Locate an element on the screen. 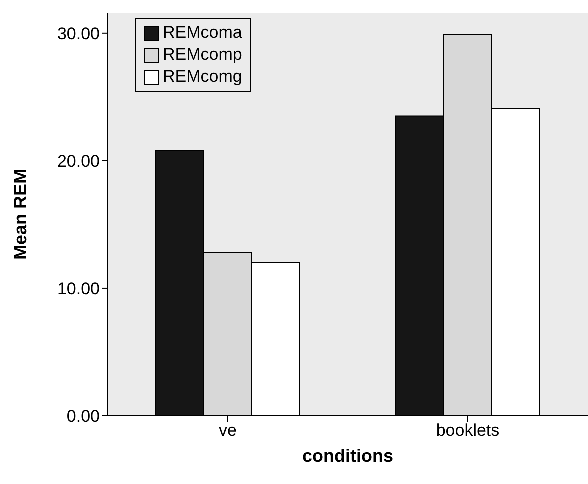 The height and width of the screenshot is (484, 588). legend-label: REMcoma is located at coordinates (202, 33).